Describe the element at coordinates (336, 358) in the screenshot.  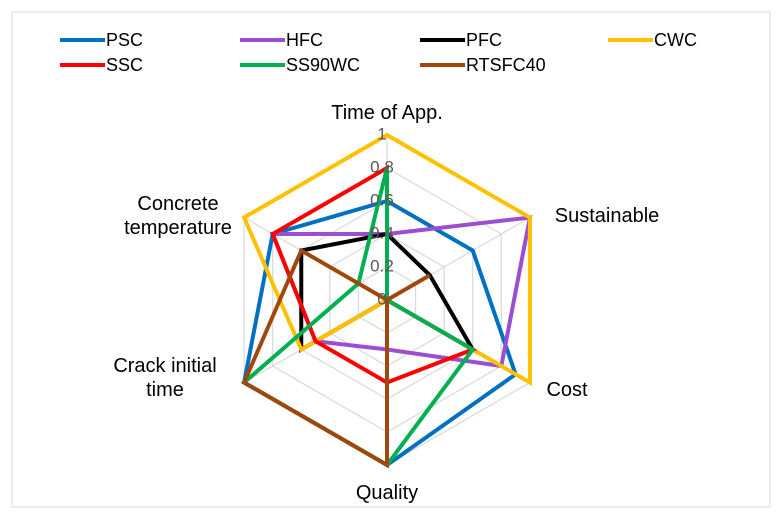
I see `series-line` at that location.